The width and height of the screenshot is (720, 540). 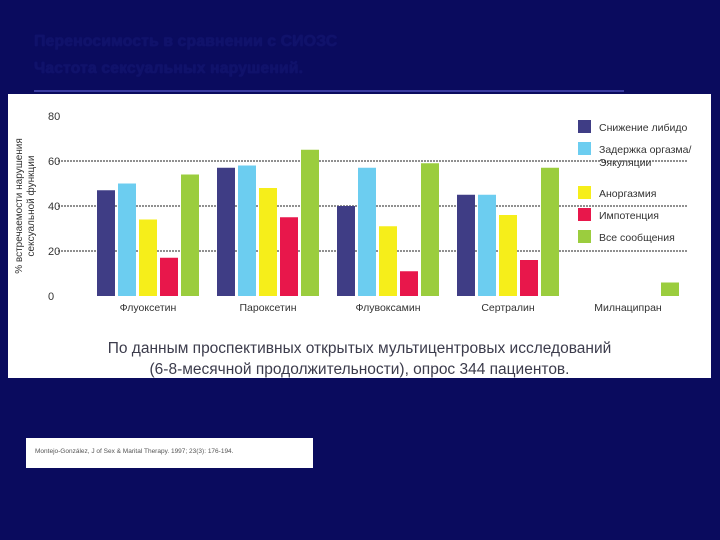 What do you see at coordinates (54, 252) in the screenshot?
I see `y-tick-label: 20` at bounding box center [54, 252].